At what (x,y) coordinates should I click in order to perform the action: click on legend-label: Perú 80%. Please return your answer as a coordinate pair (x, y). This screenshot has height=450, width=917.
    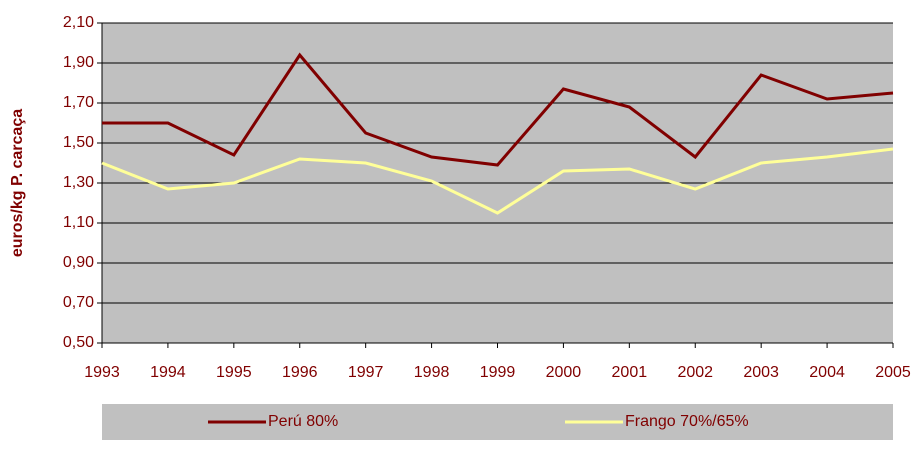
    Looking at the image, I should click on (303, 421).